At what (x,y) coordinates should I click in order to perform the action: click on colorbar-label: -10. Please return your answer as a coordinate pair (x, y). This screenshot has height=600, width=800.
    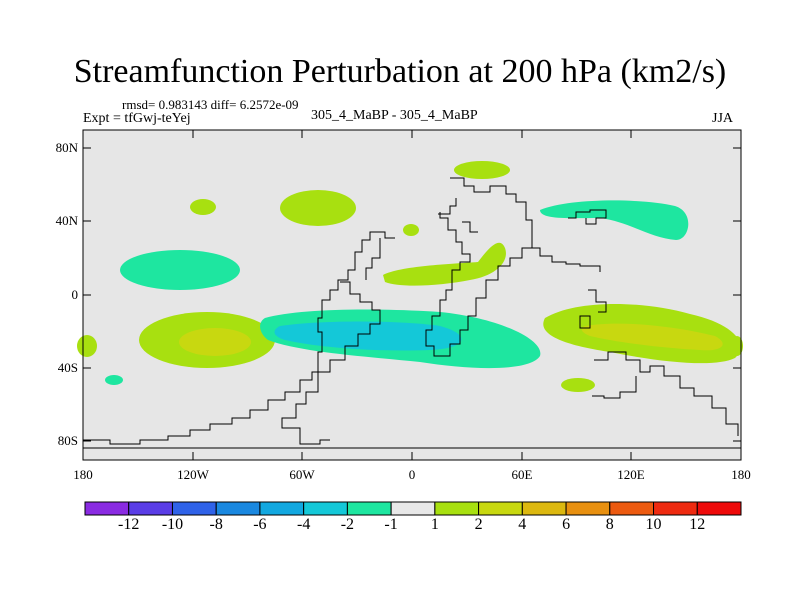
    Looking at the image, I should click on (172, 524).